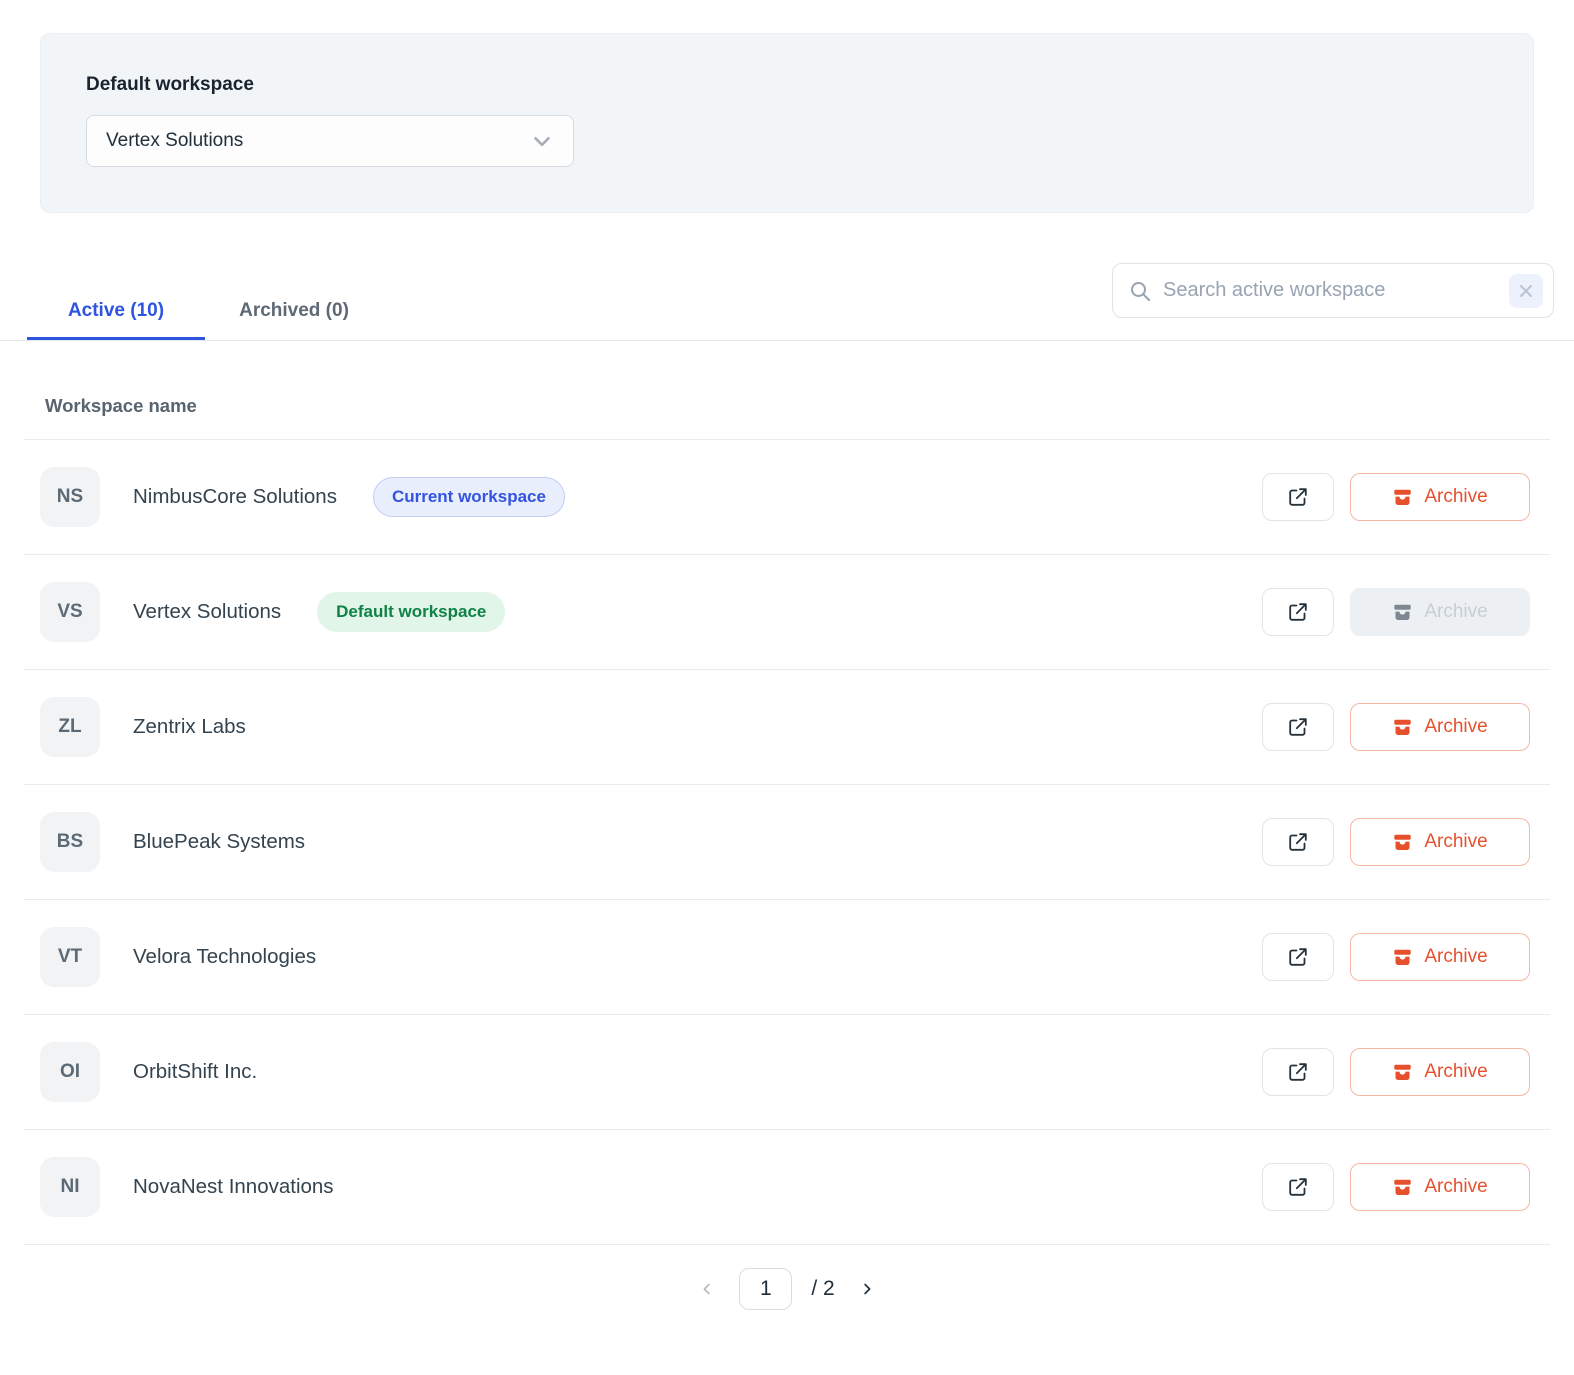  What do you see at coordinates (70, 1072) in the screenshot?
I see `workspace-avatar: OI` at bounding box center [70, 1072].